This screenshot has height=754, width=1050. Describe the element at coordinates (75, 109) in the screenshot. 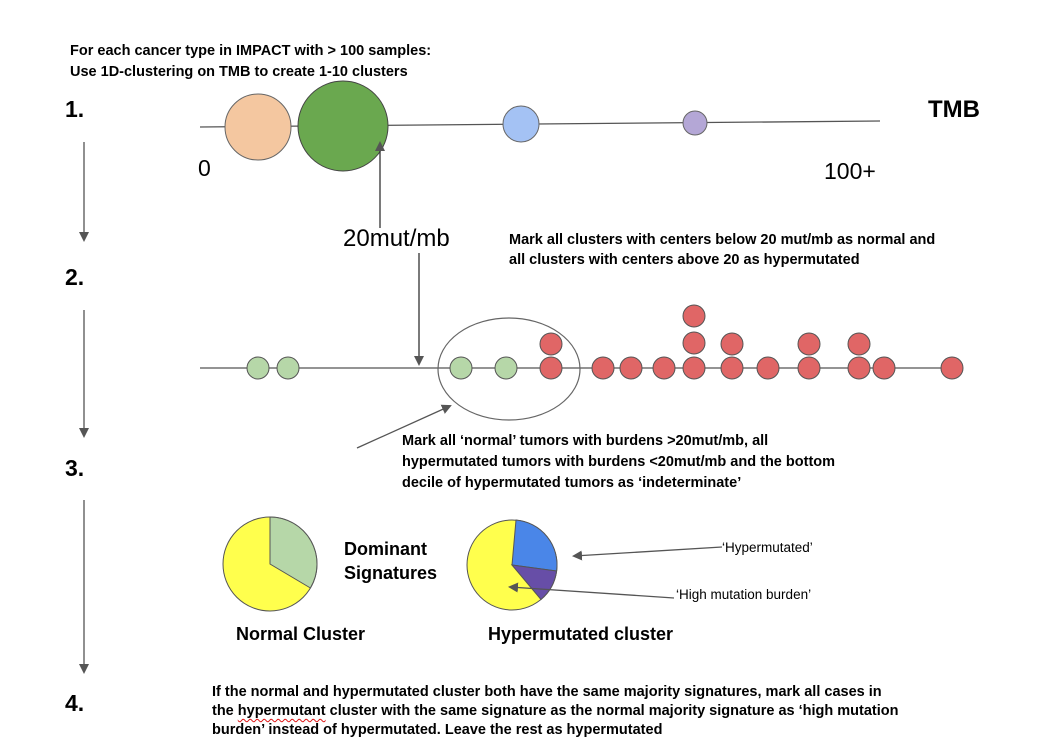

I see `step-1-label: 1.` at that location.